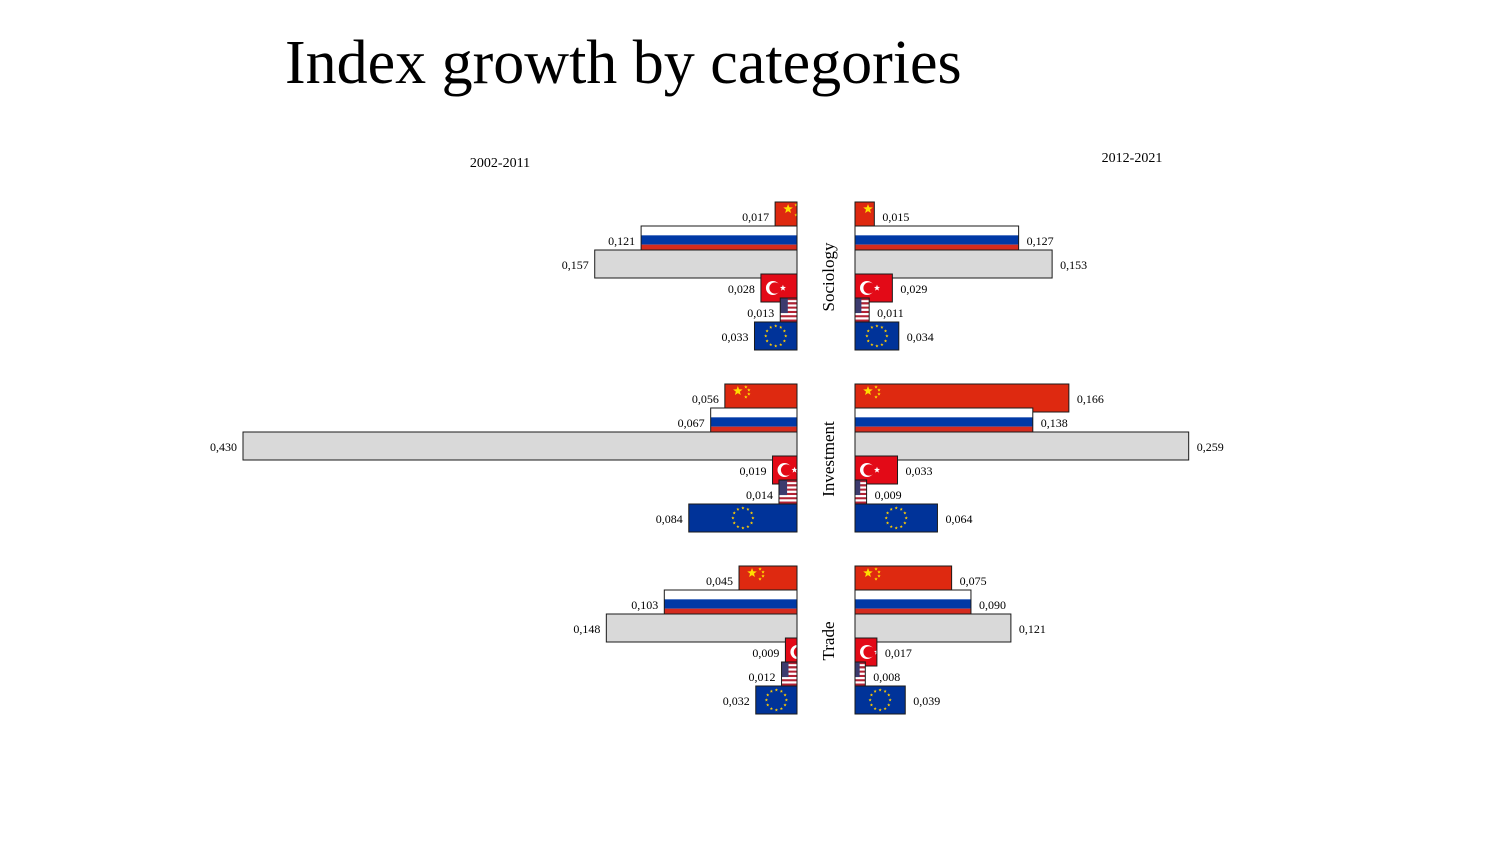 The width and height of the screenshot is (1500, 842). What do you see at coordinates (920, 337) in the screenshot?
I see `data-label: 0,034` at bounding box center [920, 337].